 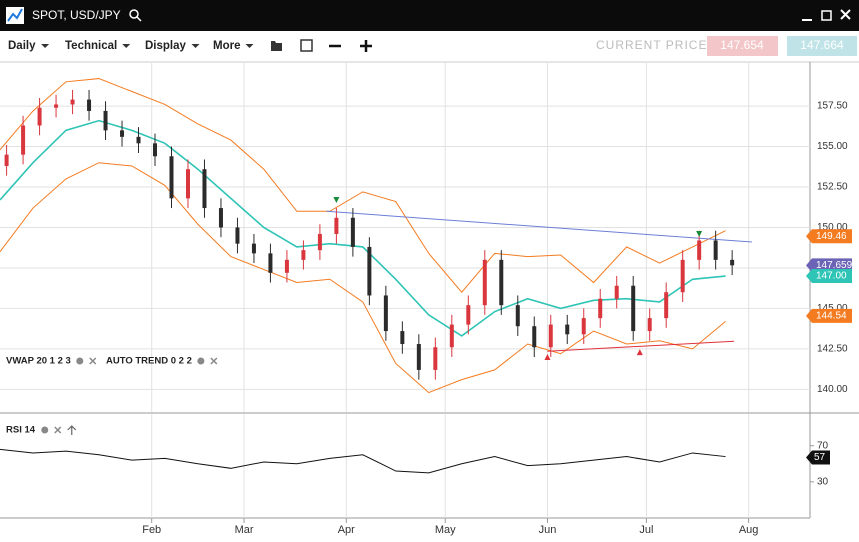 I want to click on bid-box, so click(x=742, y=46).